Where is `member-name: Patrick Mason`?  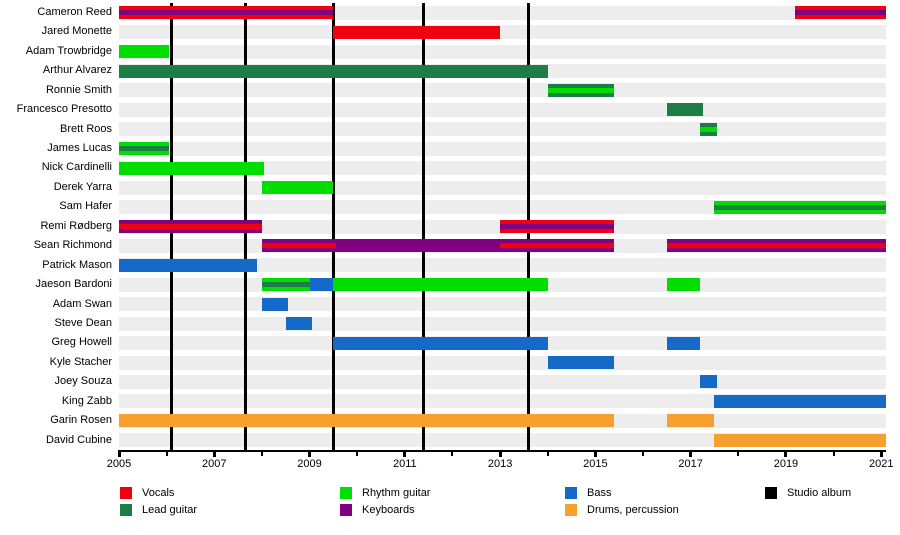 member-name: Patrick Mason is located at coordinates (77, 264).